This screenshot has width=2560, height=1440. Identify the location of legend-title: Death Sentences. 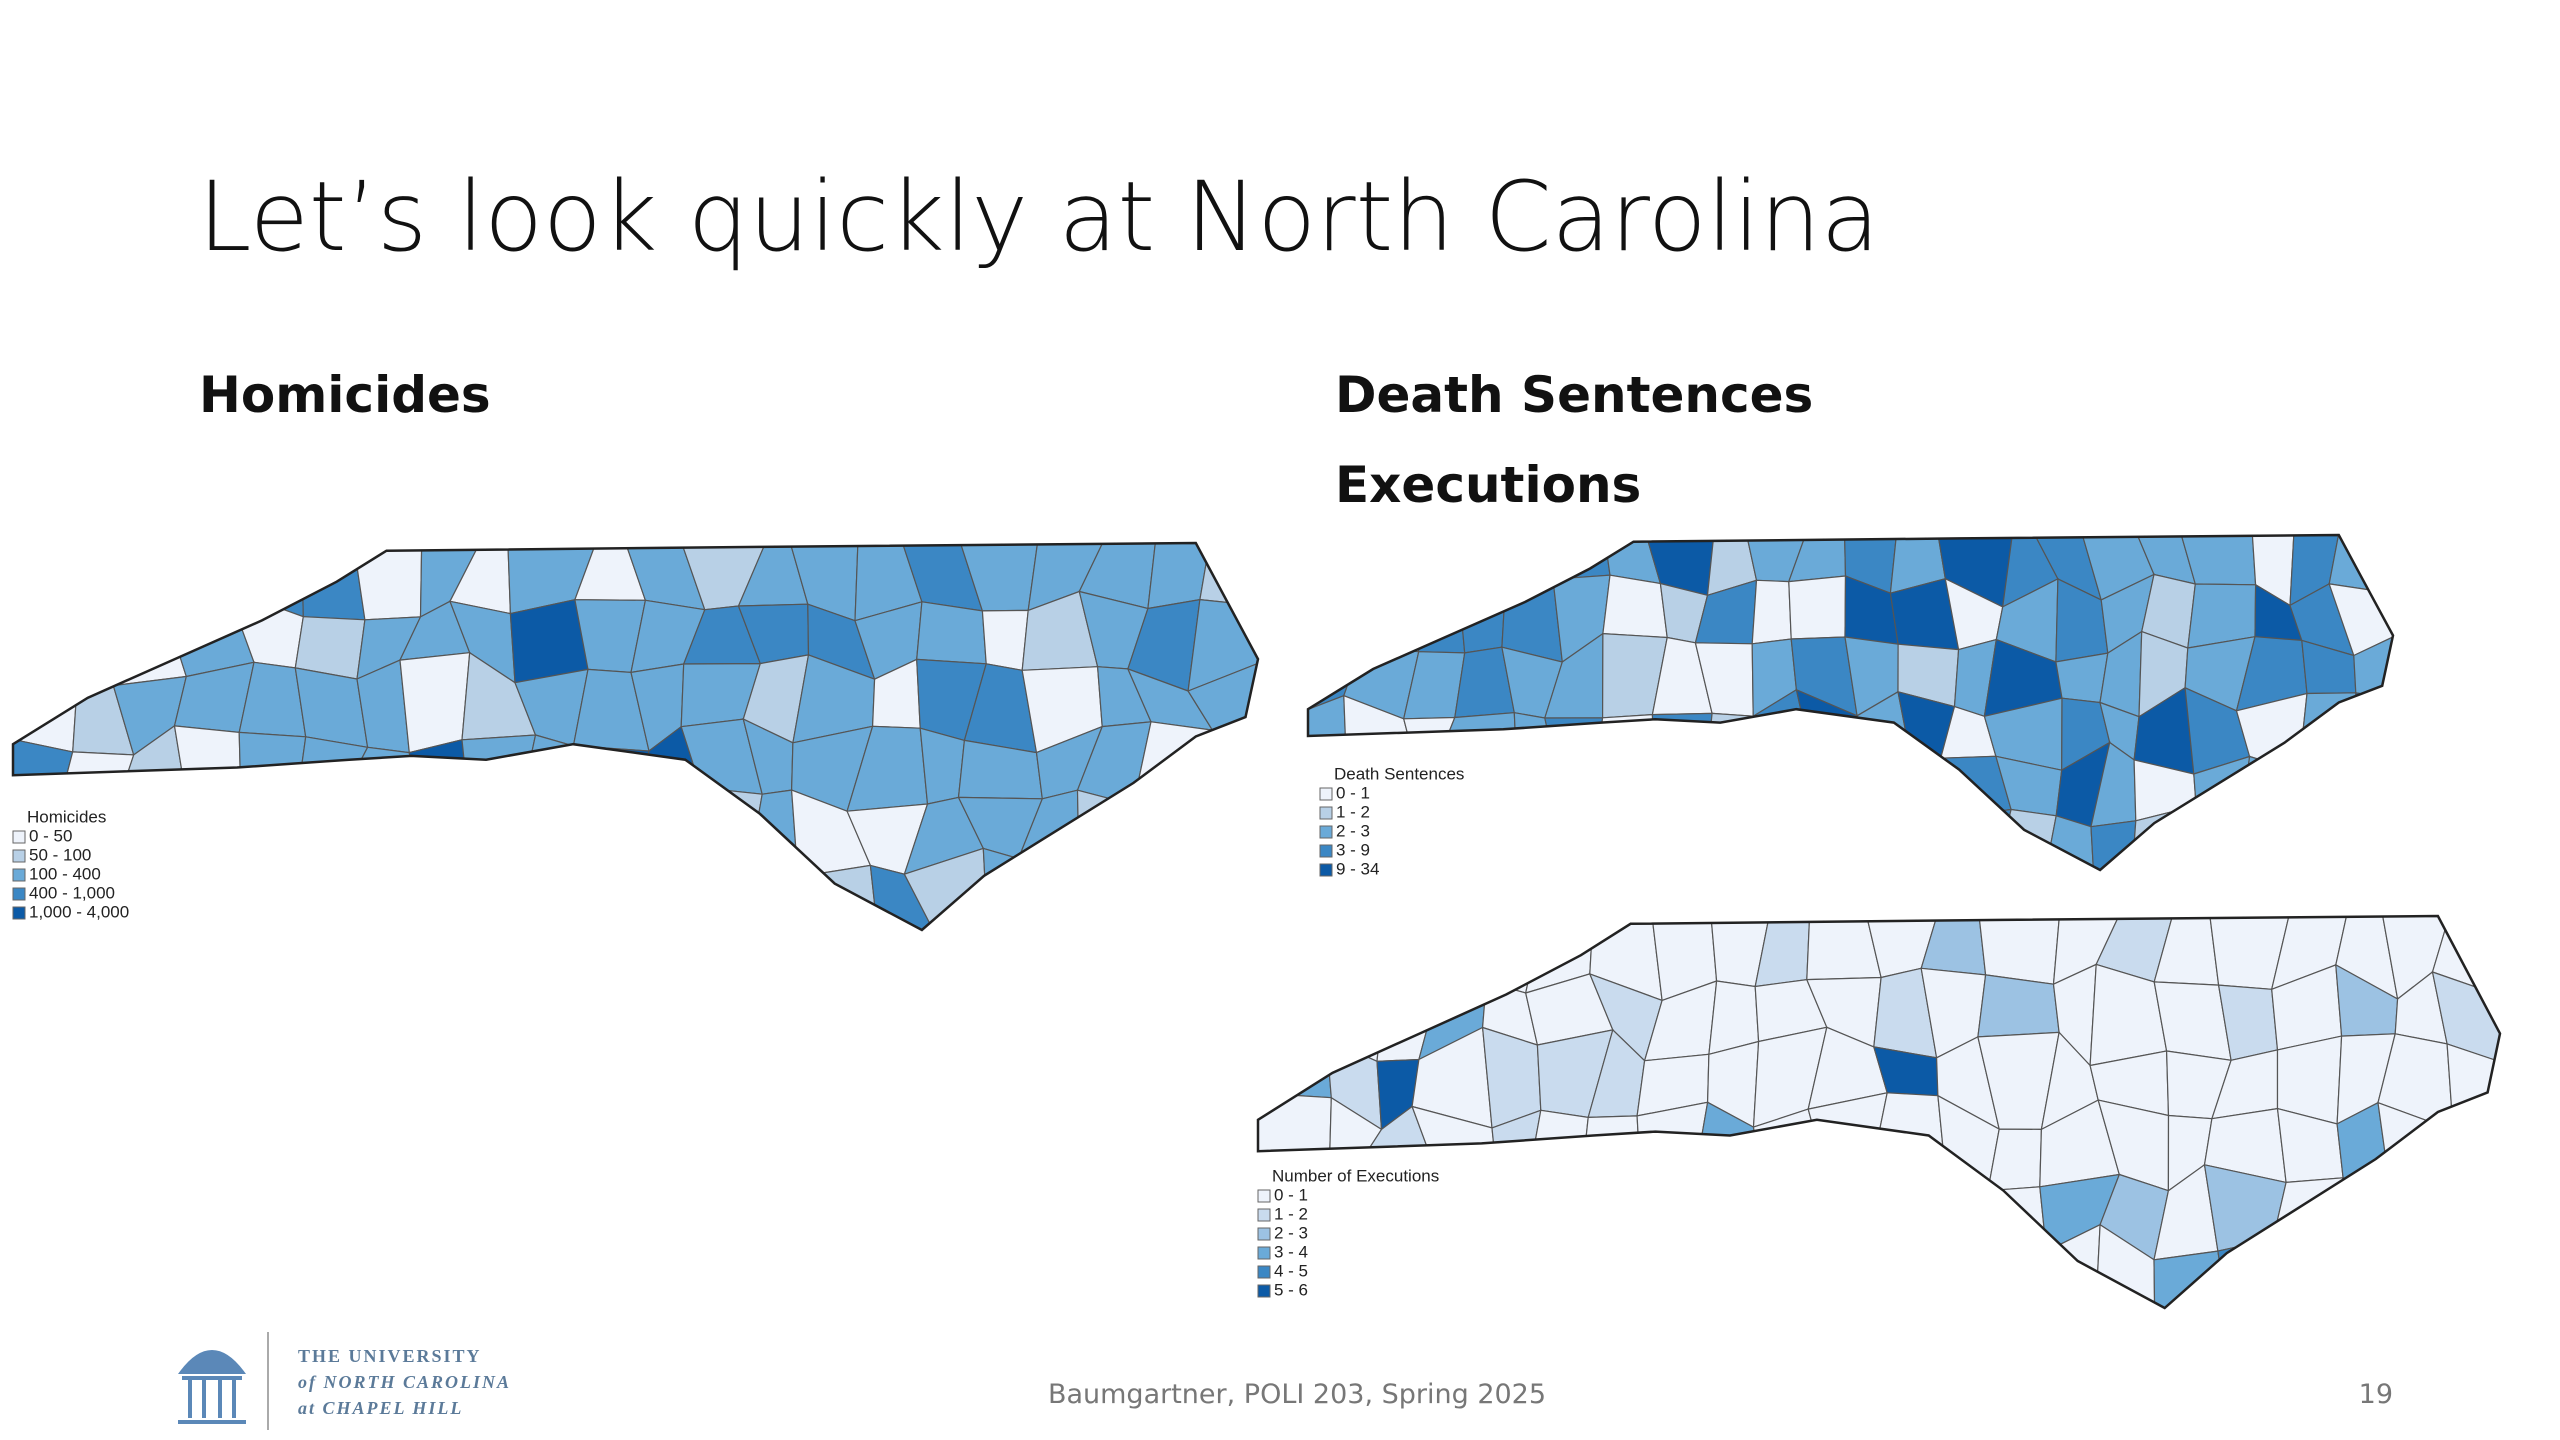
(1399, 773).